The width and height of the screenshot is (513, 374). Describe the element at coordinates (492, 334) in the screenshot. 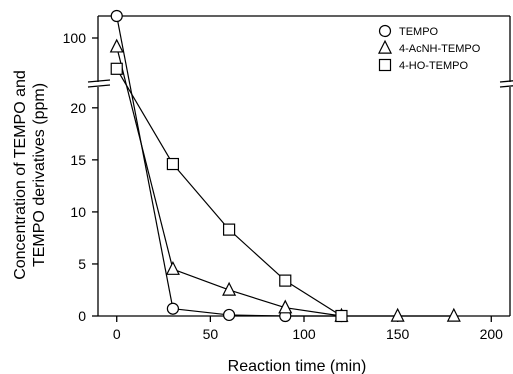

I see `x-tick-label: 200` at that location.